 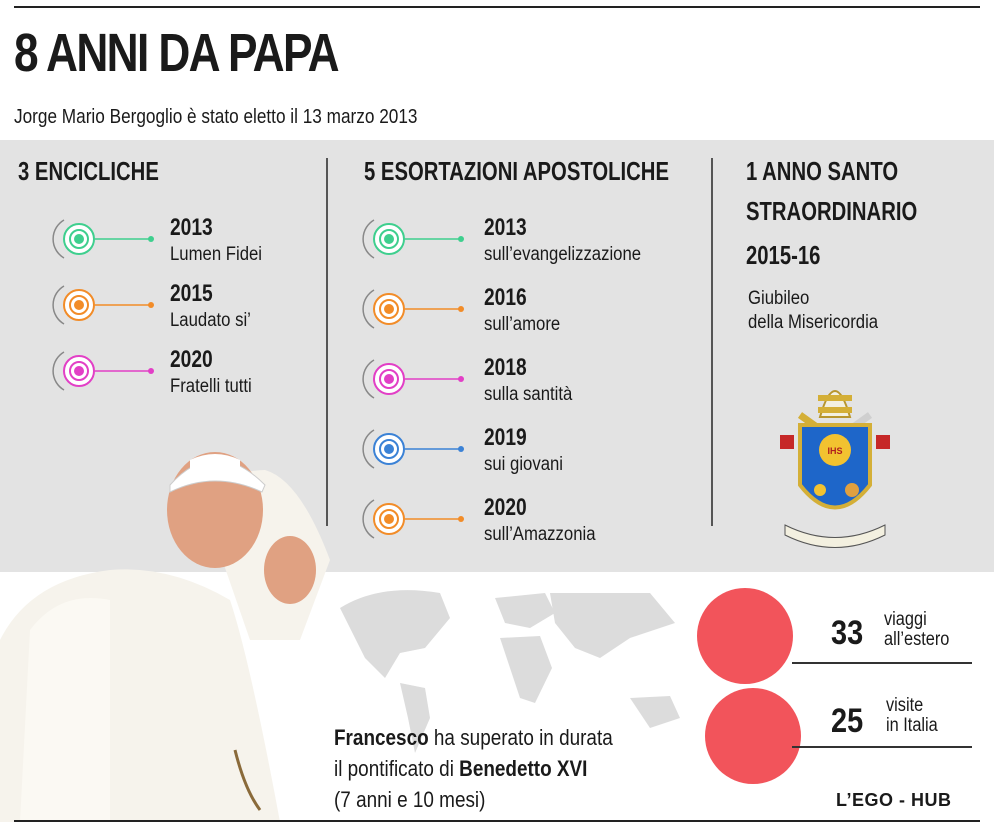 I want to click on papal-coat-of-arms-icon: IHS, so click(x=835, y=469).